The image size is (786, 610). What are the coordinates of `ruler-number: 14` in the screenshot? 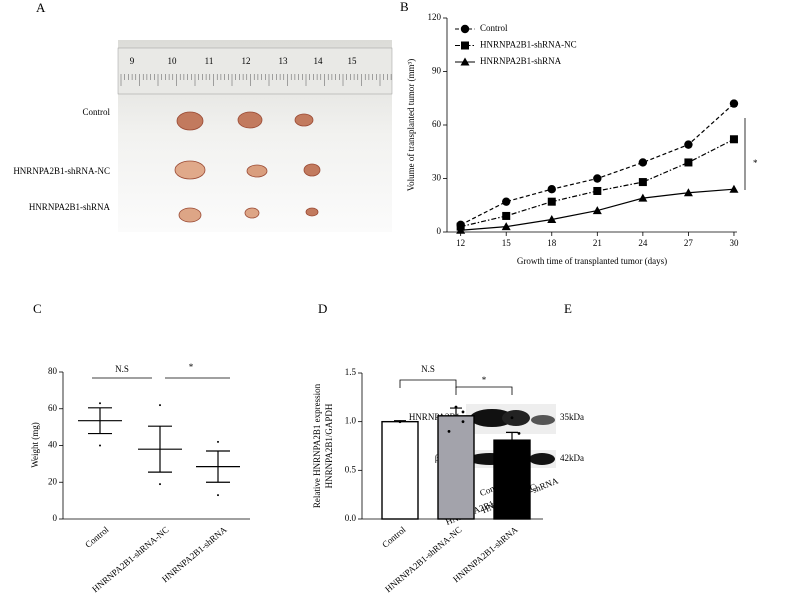 It's located at (319, 61).